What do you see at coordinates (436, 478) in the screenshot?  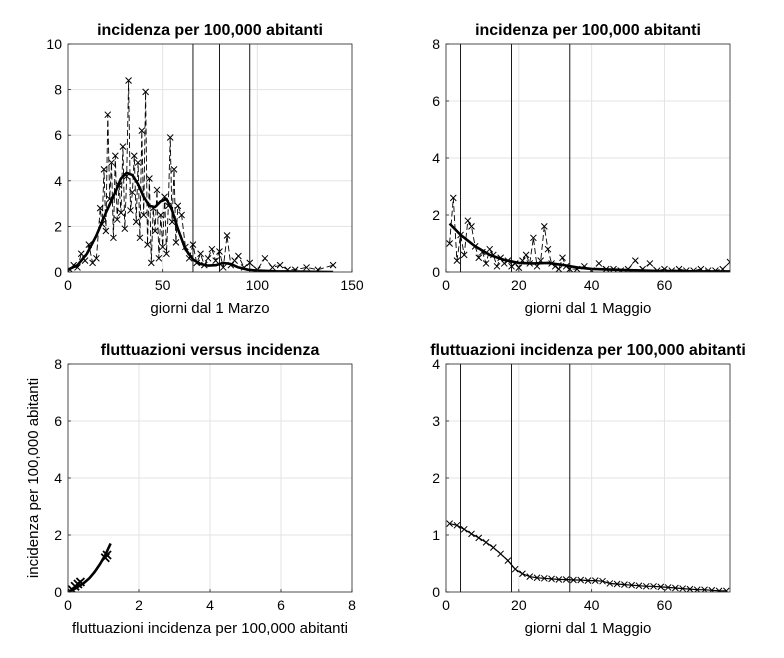 I see `y-tick-label: 2` at bounding box center [436, 478].